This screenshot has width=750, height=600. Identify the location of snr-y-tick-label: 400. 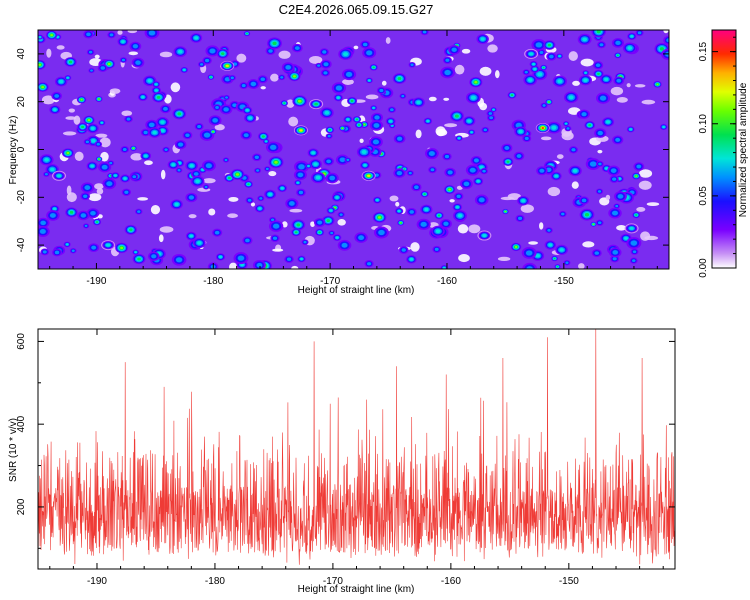
(21, 423).